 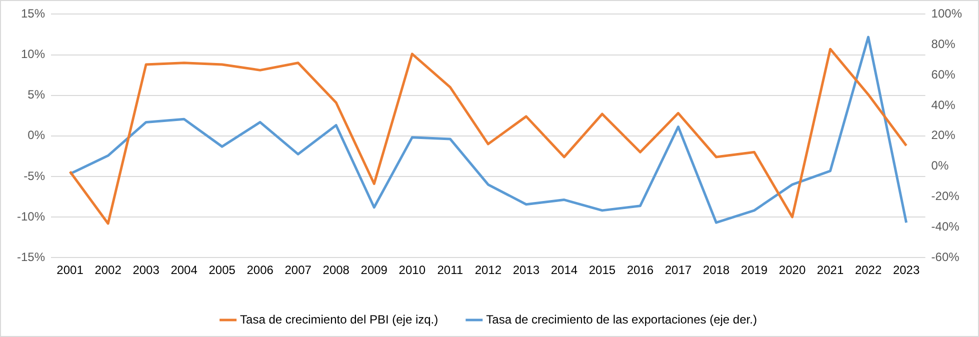 What do you see at coordinates (754, 270) in the screenshot?
I see `x-tick-label: 2019` at bounding box center [754, 270].